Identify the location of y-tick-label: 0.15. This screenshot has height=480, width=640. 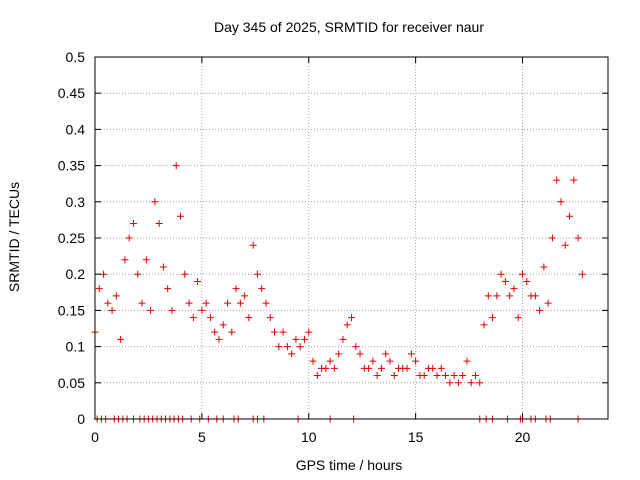
(71, 310).